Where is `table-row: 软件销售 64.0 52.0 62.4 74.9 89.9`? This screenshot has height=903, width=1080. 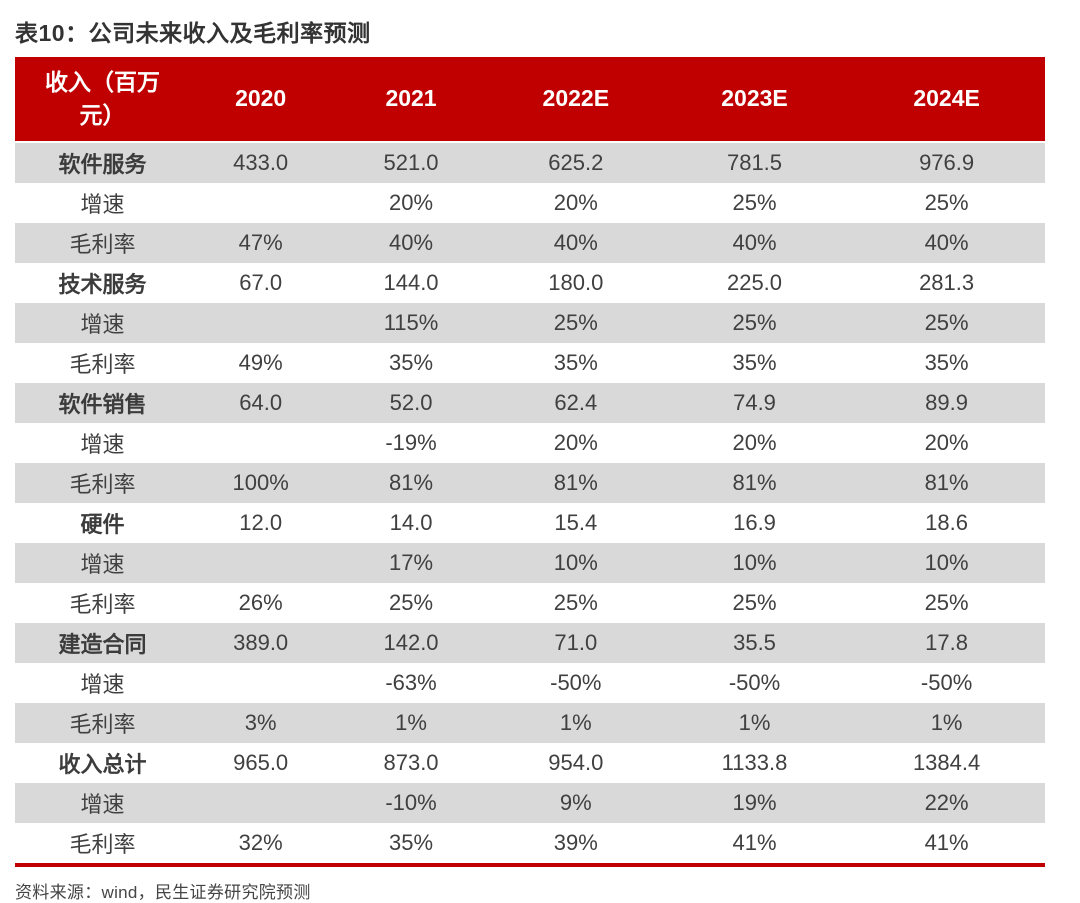
table-row: 软件销售 64.0 52.0 62.4 74.9 89.9 is located at coordinates (530, 403).